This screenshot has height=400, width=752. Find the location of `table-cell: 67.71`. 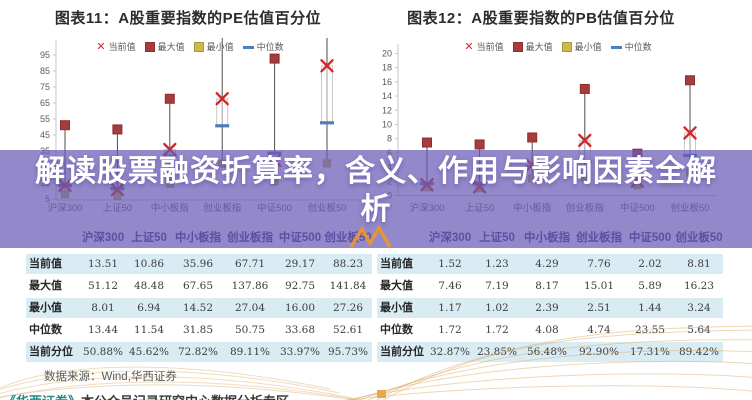

table-cell: 67.71 is located at coordinates (250, 264).